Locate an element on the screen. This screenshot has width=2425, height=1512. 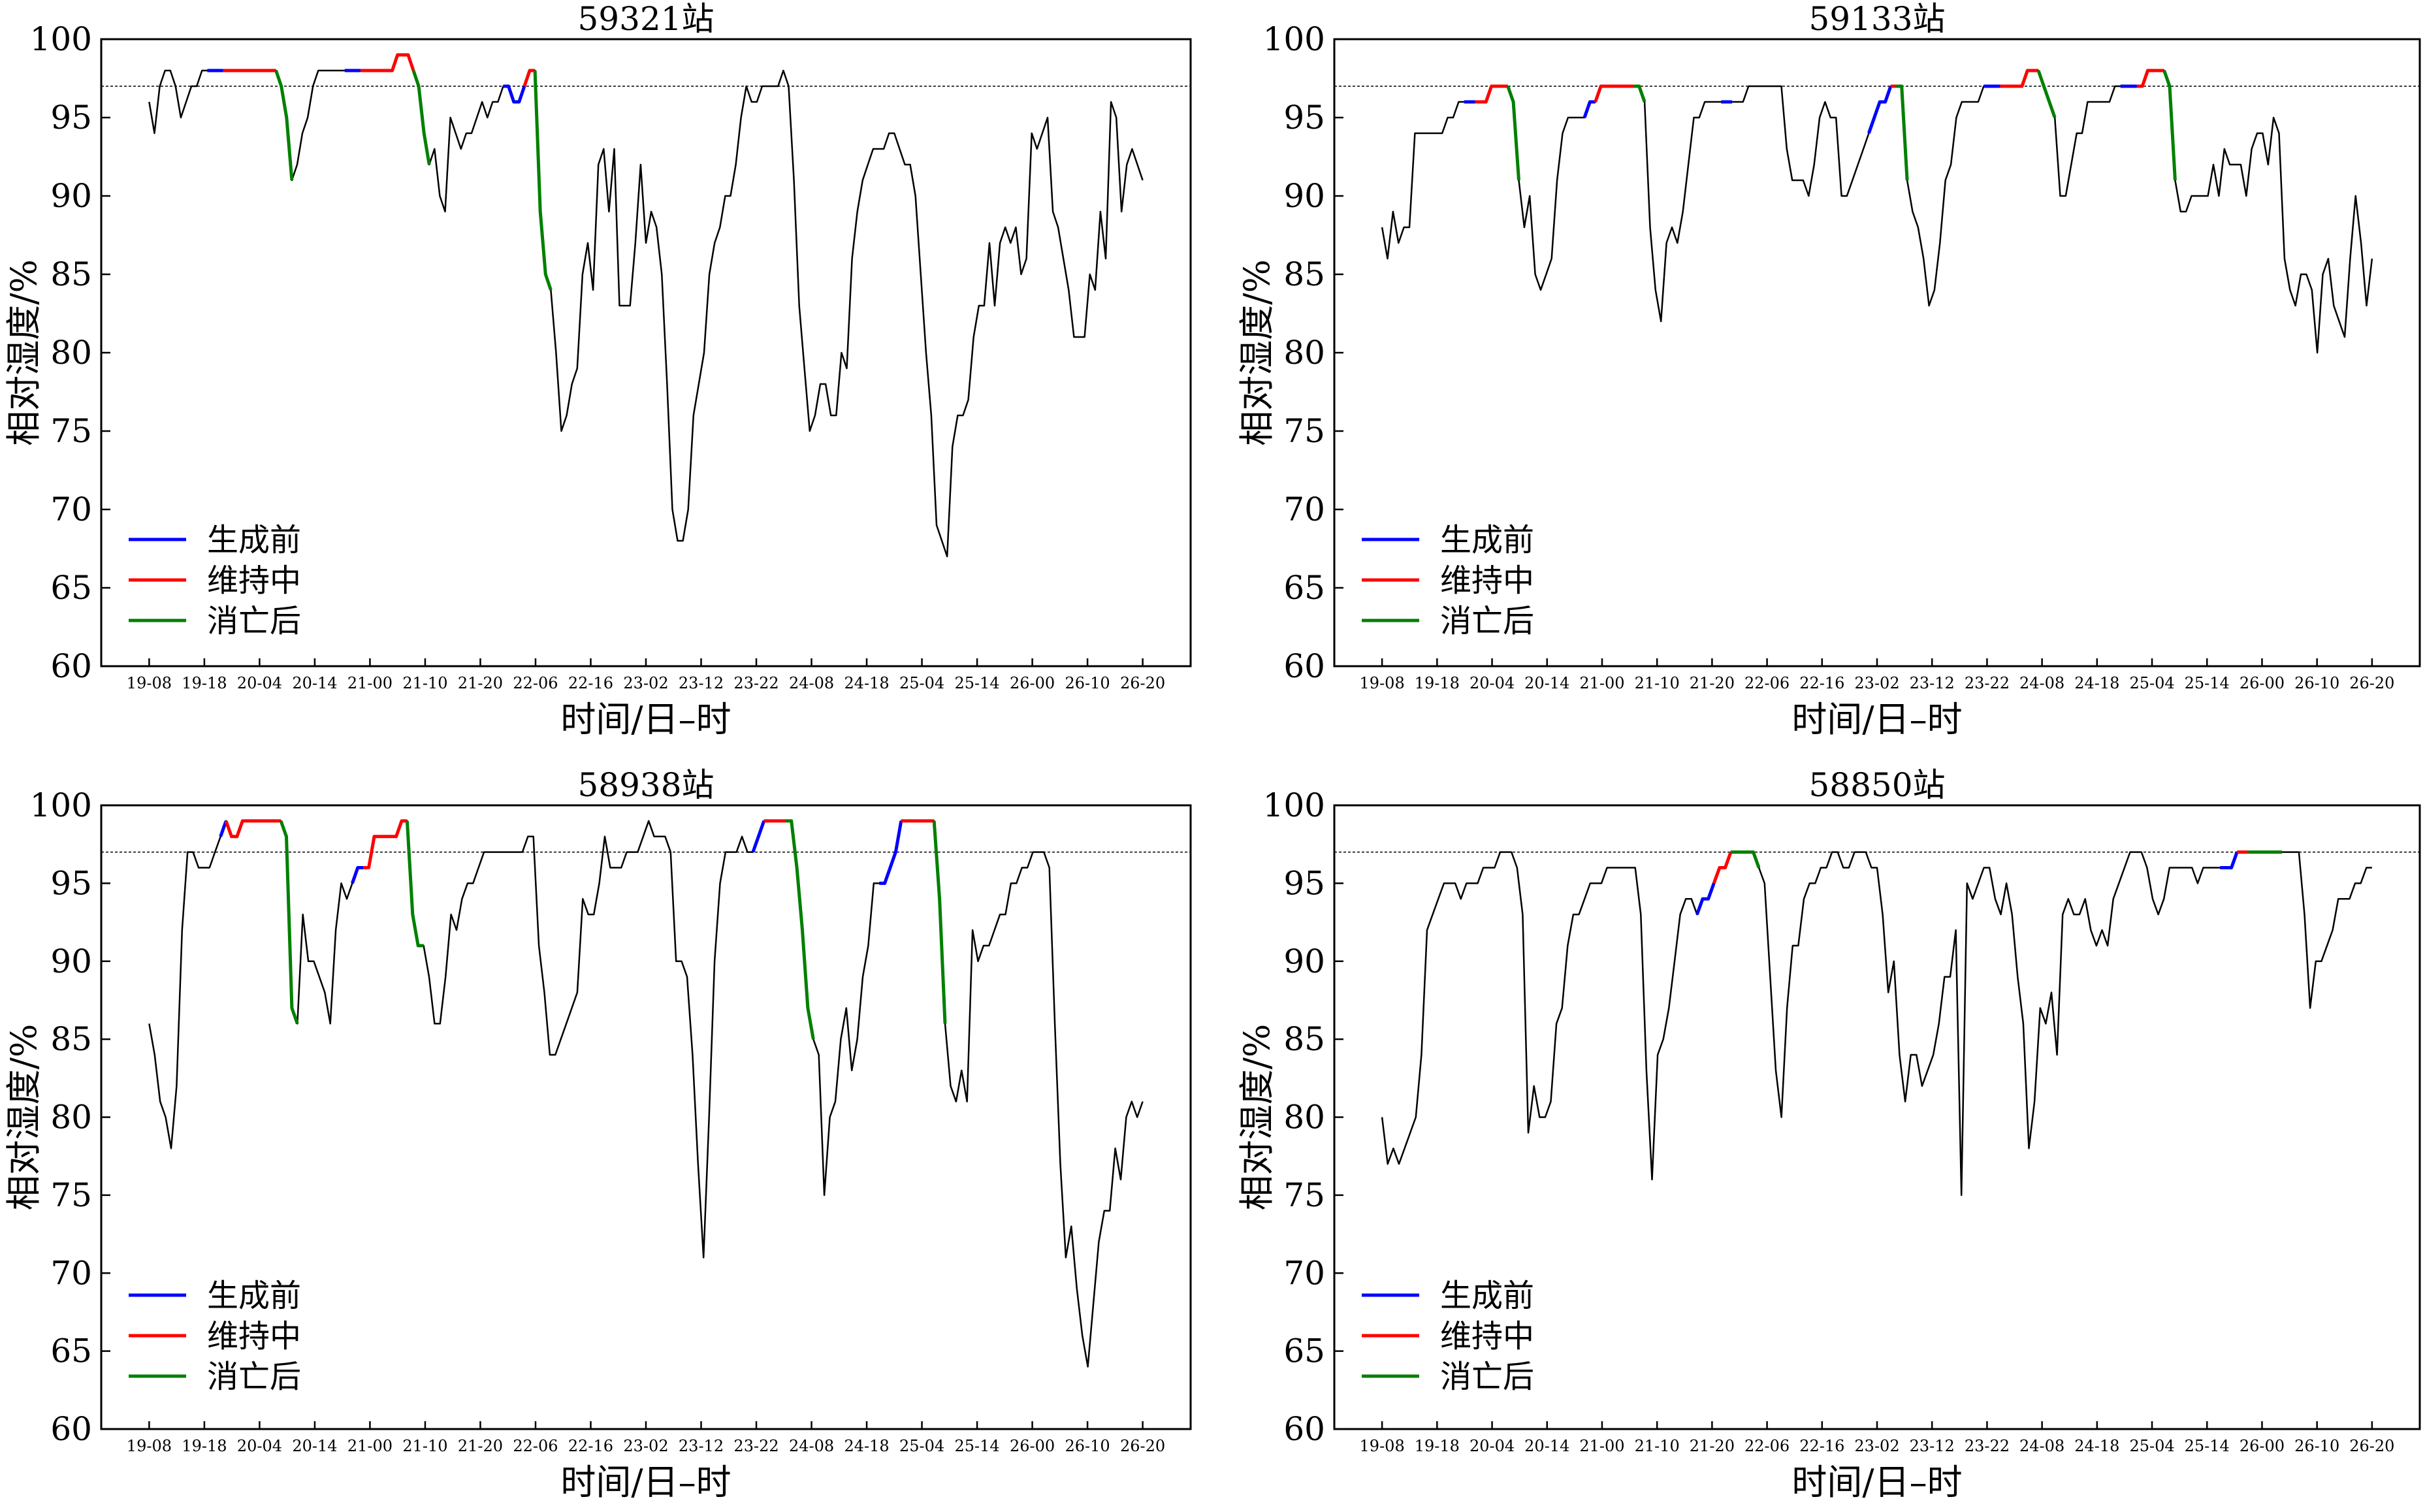
x-tick-label: 20-04 is located at coordinates (1492, 683).